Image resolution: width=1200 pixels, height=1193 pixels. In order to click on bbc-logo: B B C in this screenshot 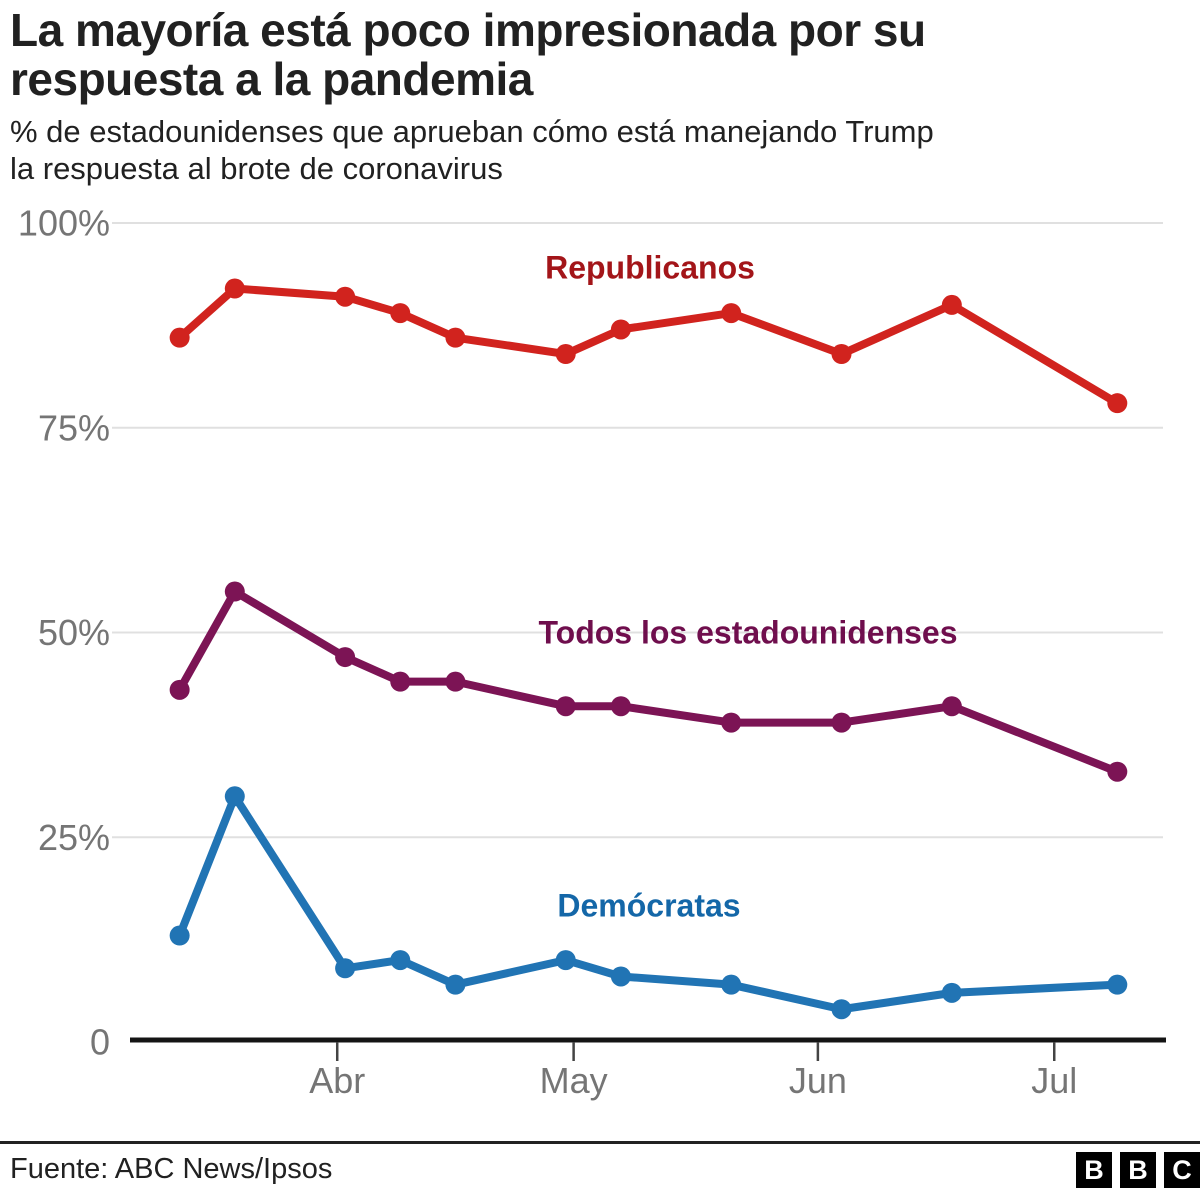, I will do `click(1138, 1170)`.